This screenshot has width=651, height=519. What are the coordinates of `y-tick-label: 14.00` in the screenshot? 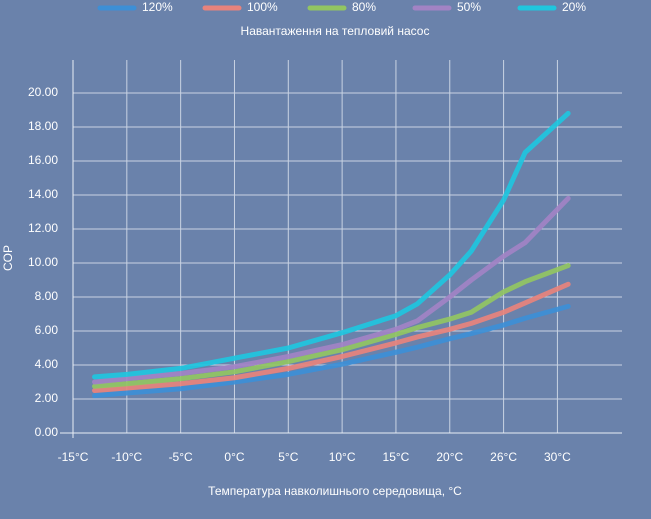 It's located at (43, 194).